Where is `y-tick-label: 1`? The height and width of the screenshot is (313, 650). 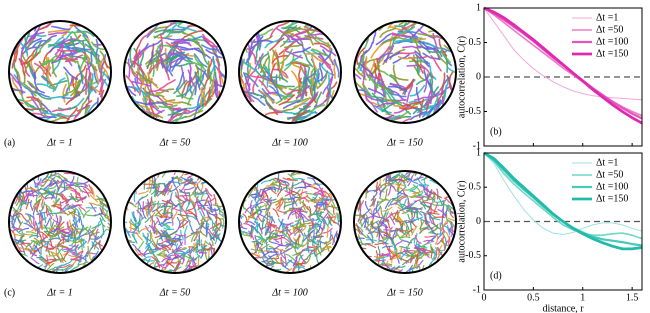 y-tick-label: 1 is located at coordinates (478, 152).